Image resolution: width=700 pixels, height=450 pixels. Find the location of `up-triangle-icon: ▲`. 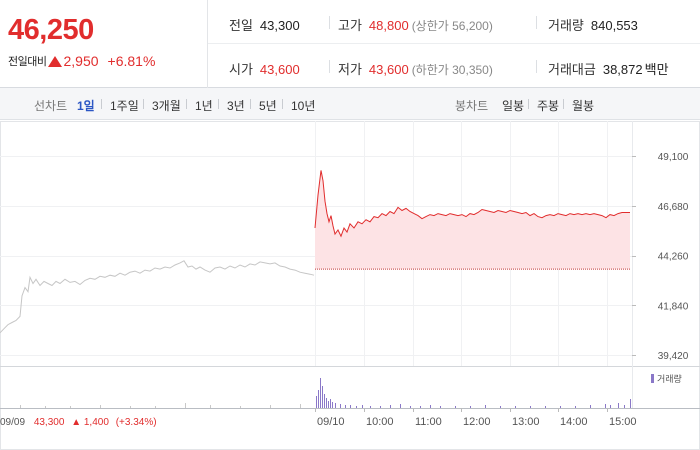

up-triangle-icon: ▲ is located at coordinates (76, 422).